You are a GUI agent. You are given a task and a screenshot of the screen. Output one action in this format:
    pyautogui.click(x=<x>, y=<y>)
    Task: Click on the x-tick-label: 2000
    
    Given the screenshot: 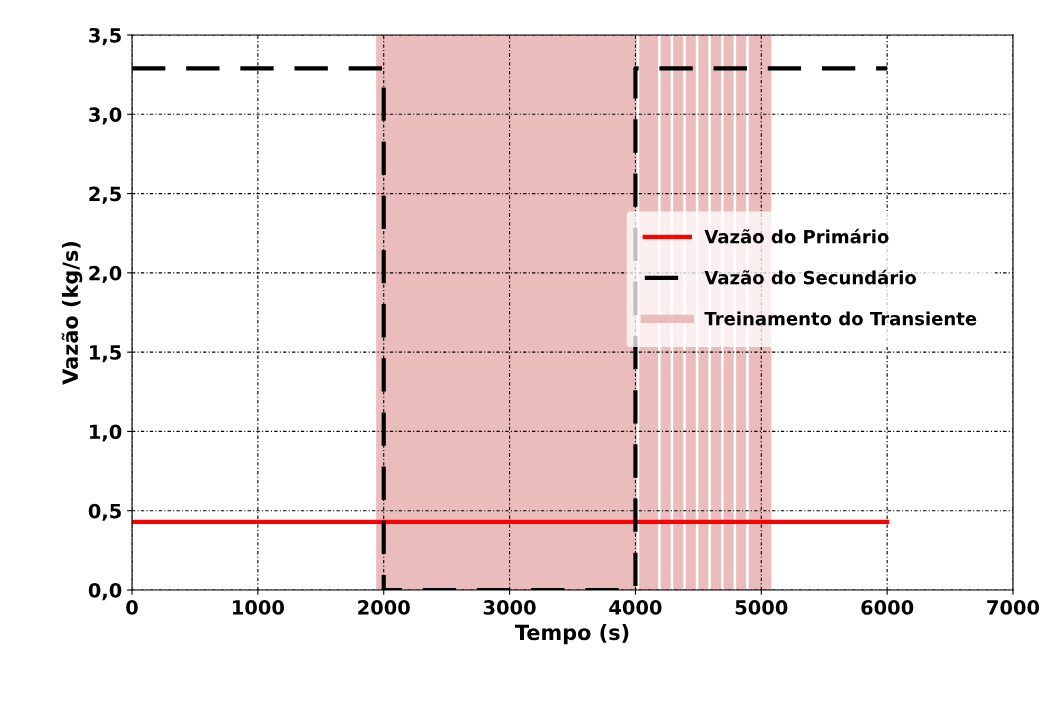 What is the action you would take?
    pyautogui.click(x=384, y=607)
    